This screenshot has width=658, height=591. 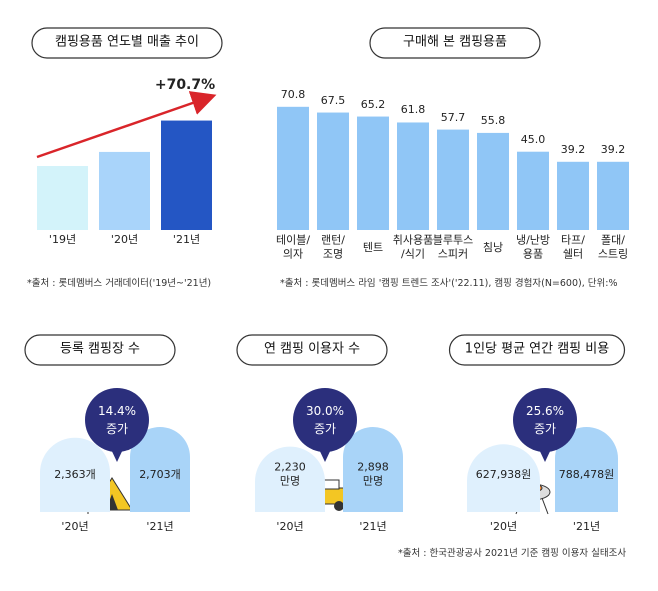 I want to click on x-tick-label: 냉/난방 용품, so click(x=533, y=247).